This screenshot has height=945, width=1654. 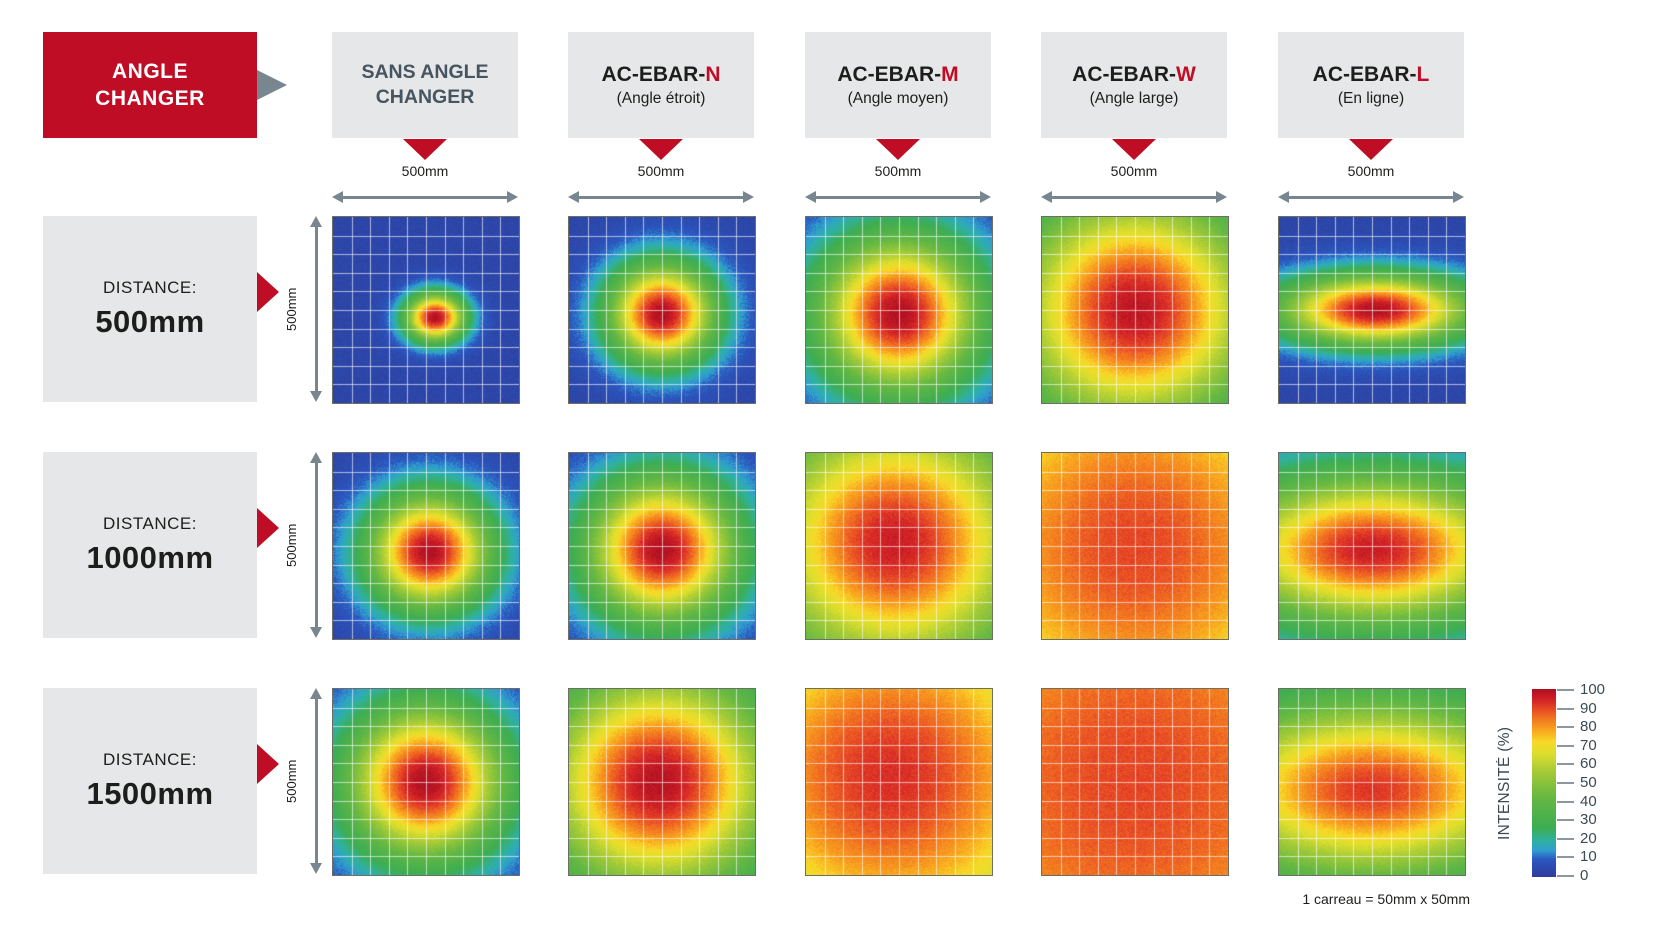 I want to click on legend-colorbar, so click(x=1544, y=783).